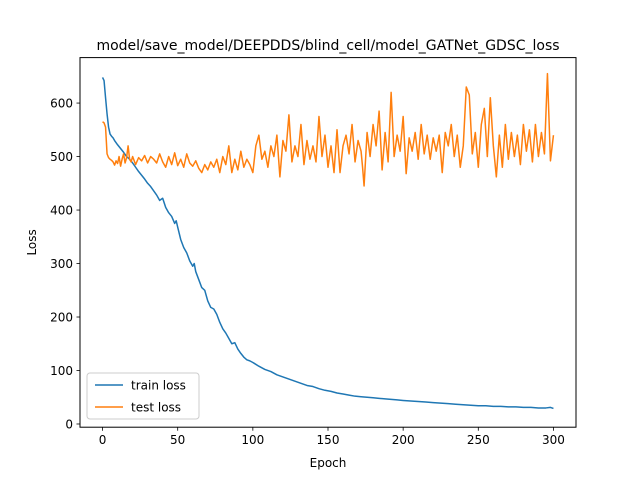 This screenshot has height=480, width=640. What do you see at coordinates (61, 103) in the screenshot?
I see `y-tick-label: 600` at bounding box center [61, 103].